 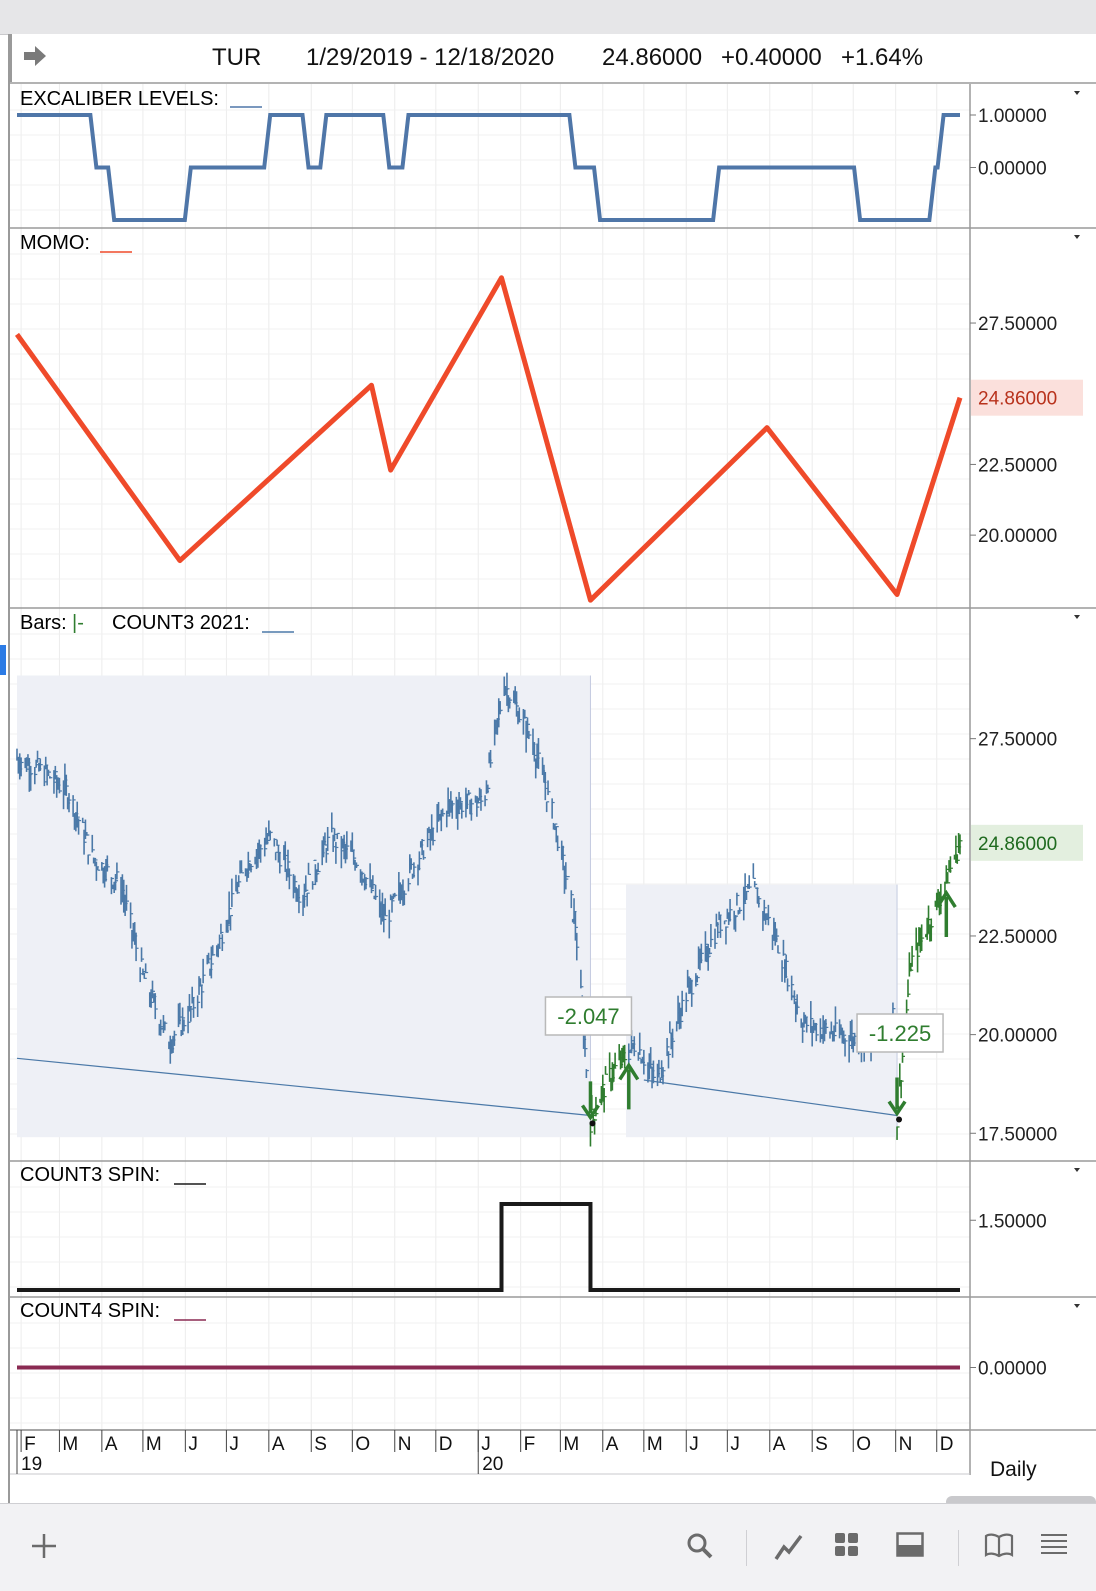 I want to click on y-tick-label: 1.00000, so click(x=1012, y=116).